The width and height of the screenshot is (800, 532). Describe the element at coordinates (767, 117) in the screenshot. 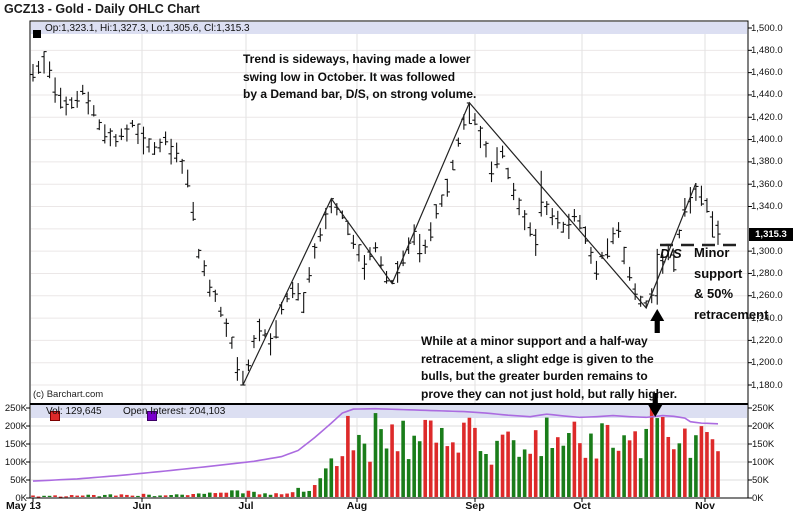

I see `price-axis-label: 1,420.0` at that location.